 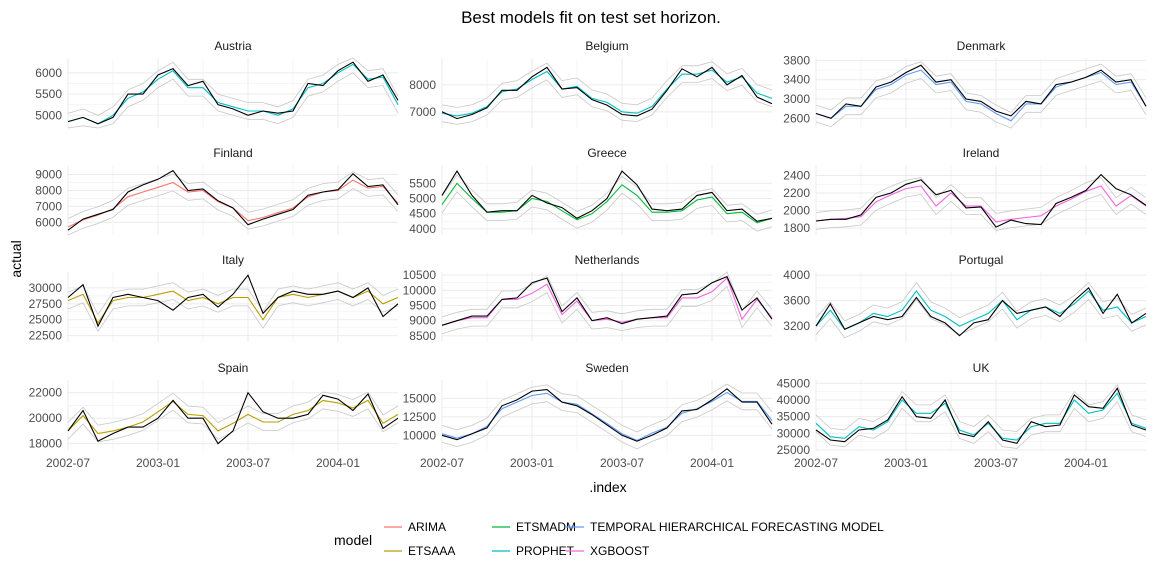 What do you see at coordinates (233, 46) in the screenshot?
I see `panel-strip-label: Austria` at bounding box center [233, 46].